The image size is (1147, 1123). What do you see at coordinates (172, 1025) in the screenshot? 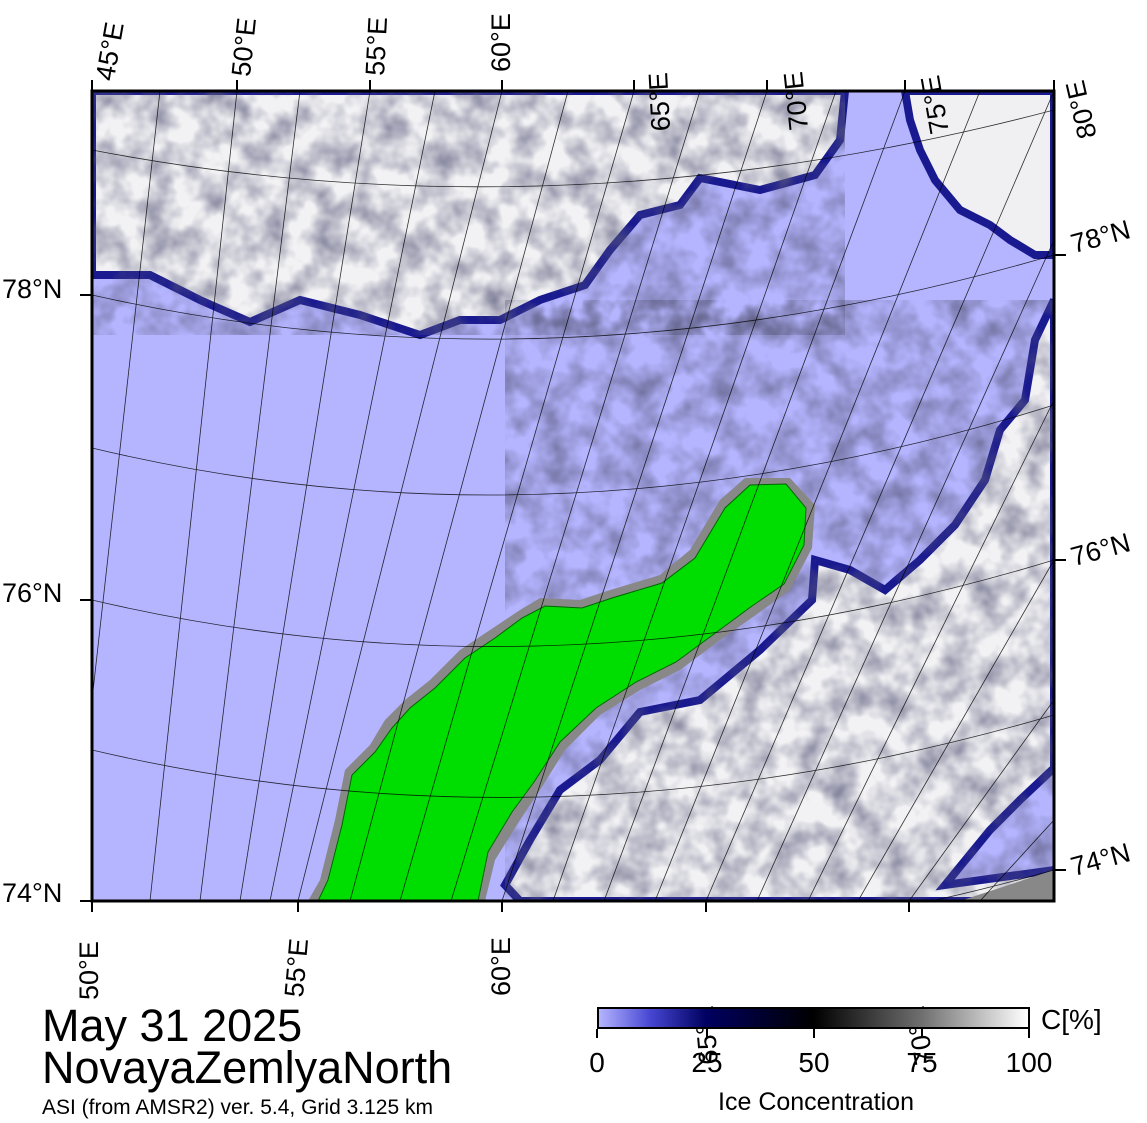
I see `map-date: May 31 2025` at bounding box center [172, 1025].